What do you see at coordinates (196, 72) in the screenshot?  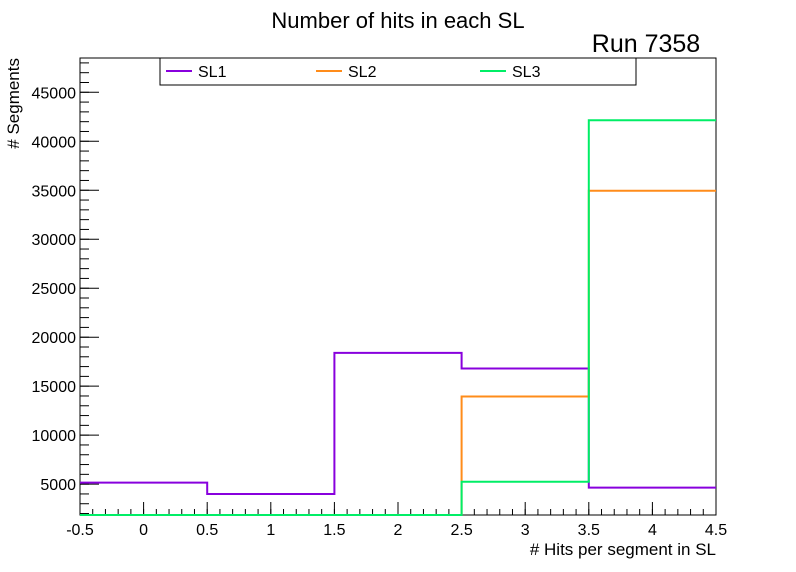 I see `legend-entry-sl1: SL1` at bounding box center [196, 72].